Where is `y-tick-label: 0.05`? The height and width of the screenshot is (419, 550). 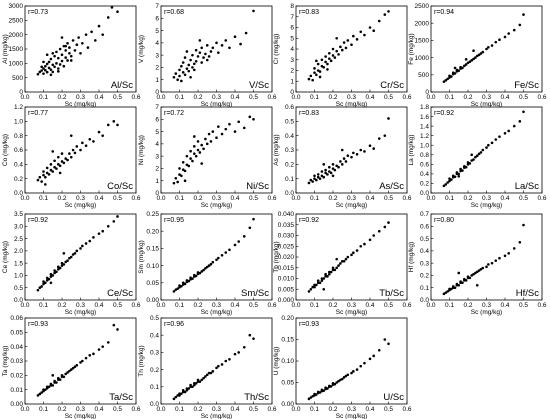
y-tick-label: 0.05 is located at coordinates (16, 333).